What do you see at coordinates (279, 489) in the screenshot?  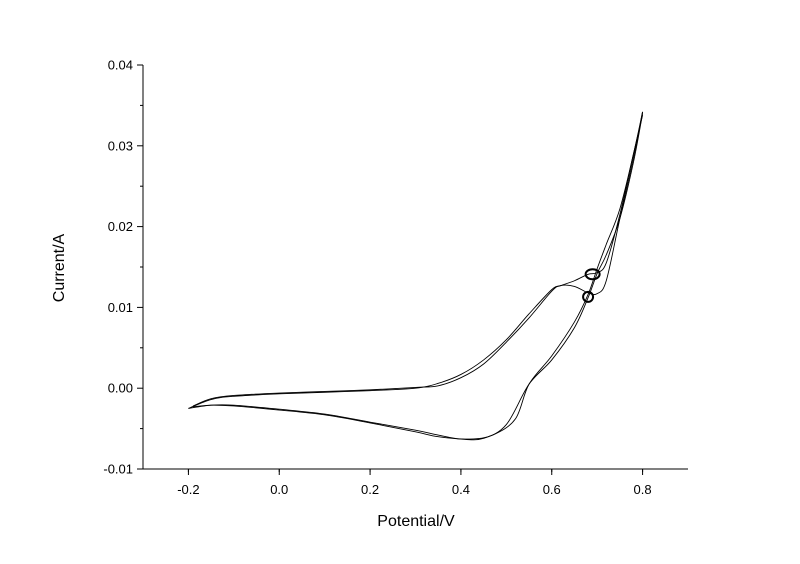 I see `x-tick-label: 0.0` at bounding box center [279, 489].